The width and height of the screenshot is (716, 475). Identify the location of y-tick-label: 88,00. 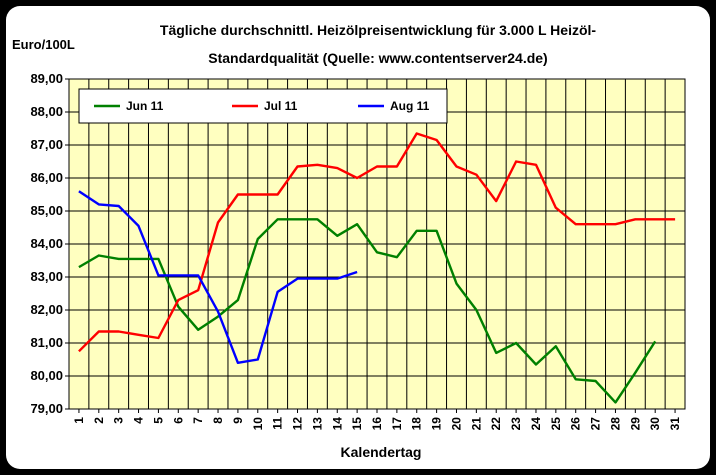
(46, 111).